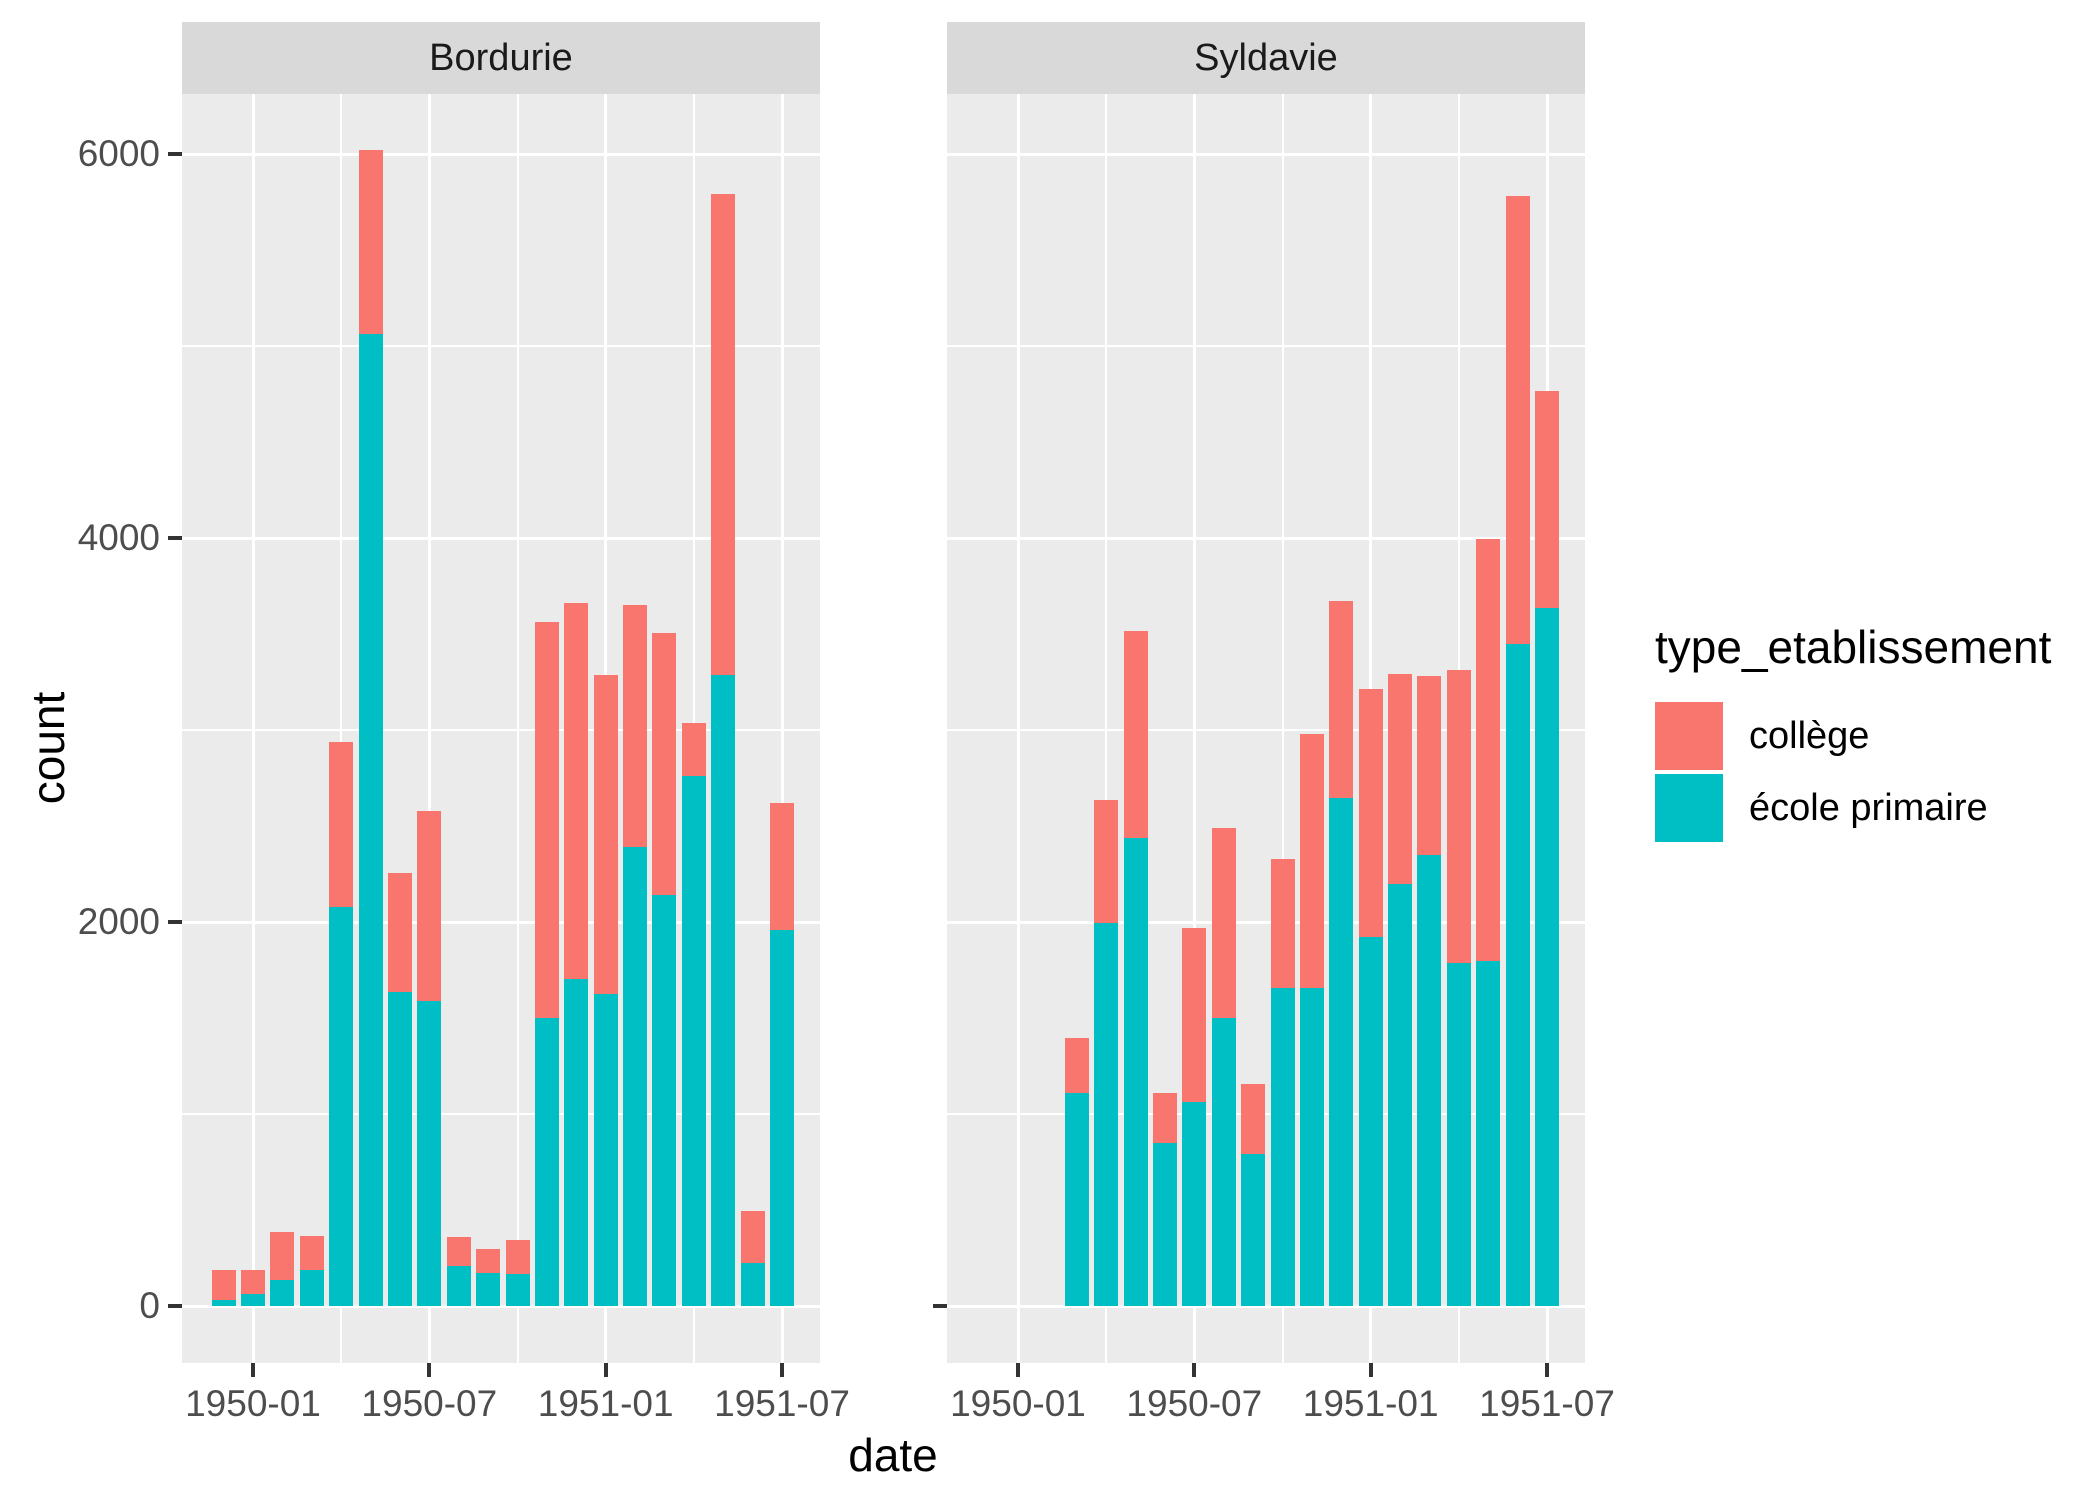  What do you see at coordinates (1689, 736) in the screenshot?
I see `legend-swatch-college` at bounding box center [1689, 736].